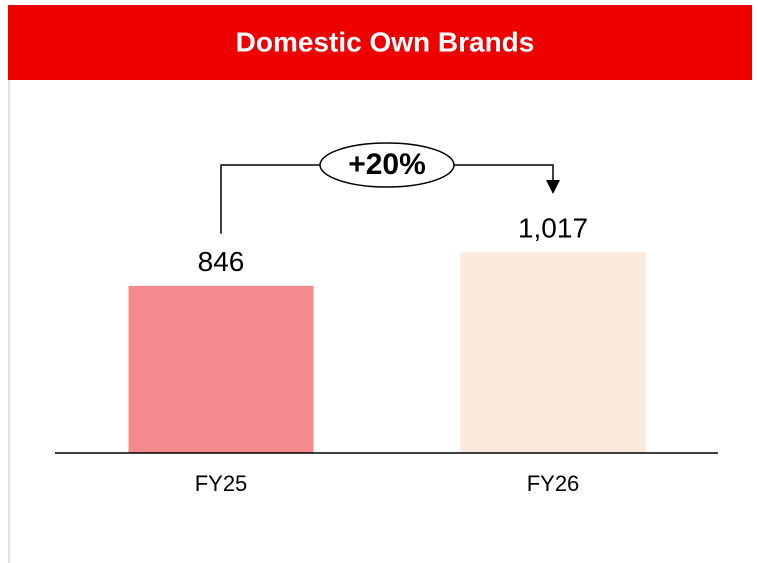 This screenshot has width=758, height=563. What do you see at coordinates (385, 41) in the screenshot?
I see `chart-title: Domestic Own Brands` at bounding box center [385, 41].